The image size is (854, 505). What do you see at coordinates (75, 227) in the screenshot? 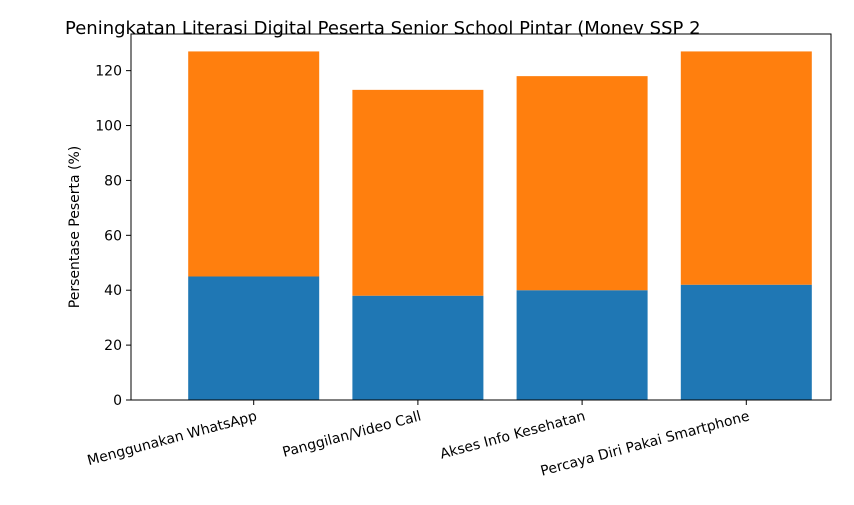
I see `y-axis-label: Persentase Peserta (%)` at bounding box center [75, 227].